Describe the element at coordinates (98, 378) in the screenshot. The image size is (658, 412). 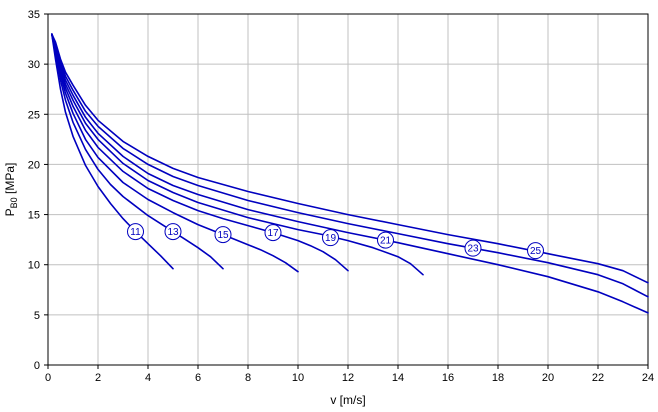
I see `x-tick-label: 2` at that location.